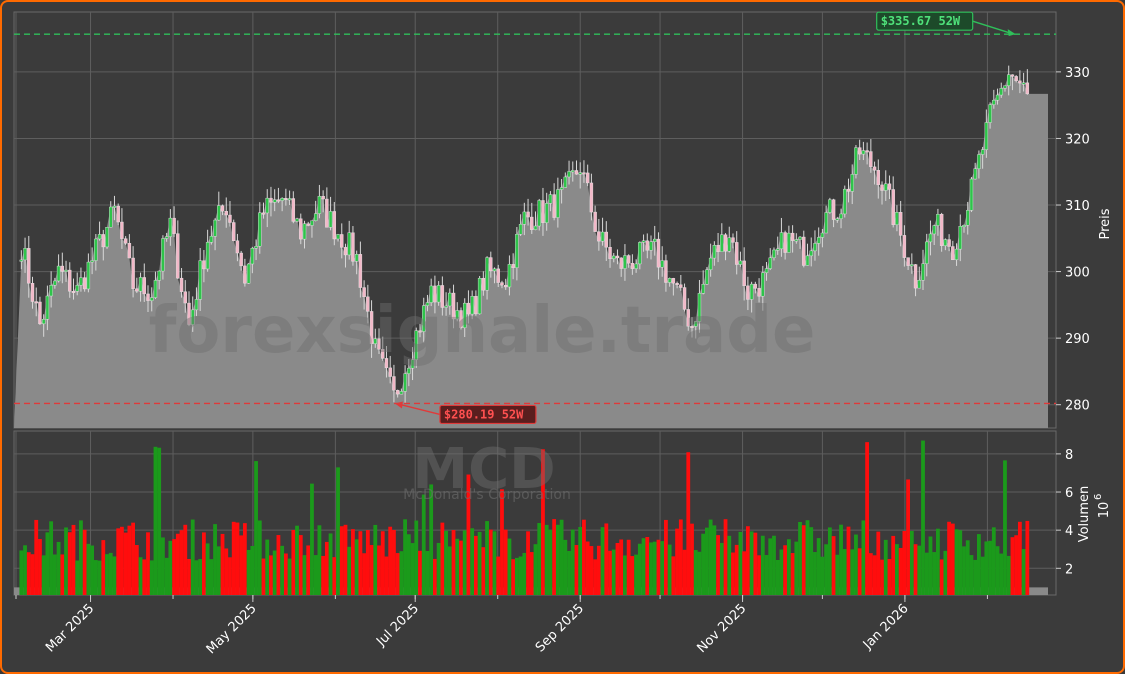  Describe the element at coordinates (483, 469) in the screenshot. I see `watermark-ticker: MCD` at that location.